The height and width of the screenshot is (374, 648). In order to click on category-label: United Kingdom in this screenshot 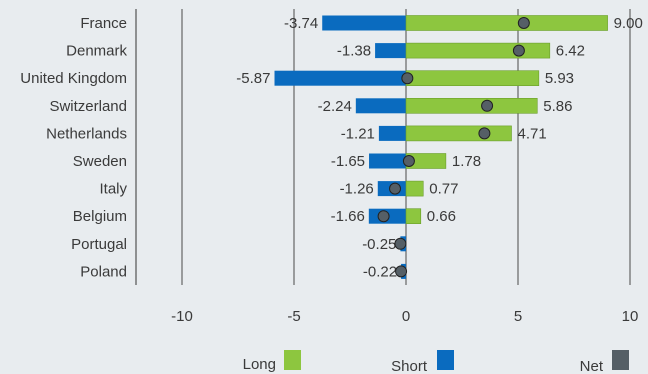, I will do `click(73, 78)`.